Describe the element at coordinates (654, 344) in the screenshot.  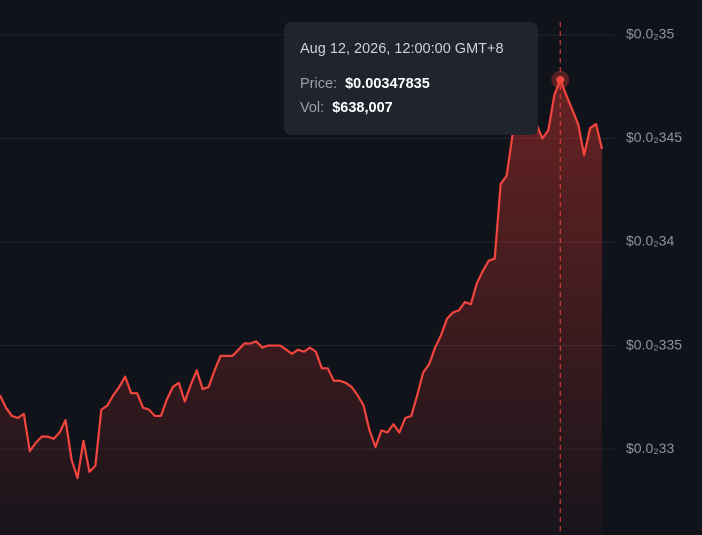
I see `y-tick-label: $0.0₂335` at that location.